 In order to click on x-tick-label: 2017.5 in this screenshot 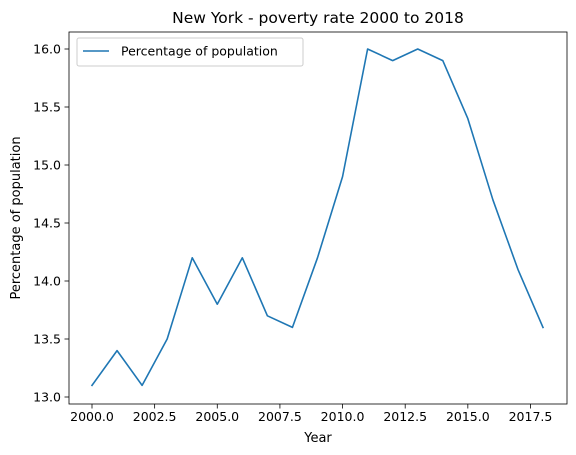, I will do `click(531, 416)`.